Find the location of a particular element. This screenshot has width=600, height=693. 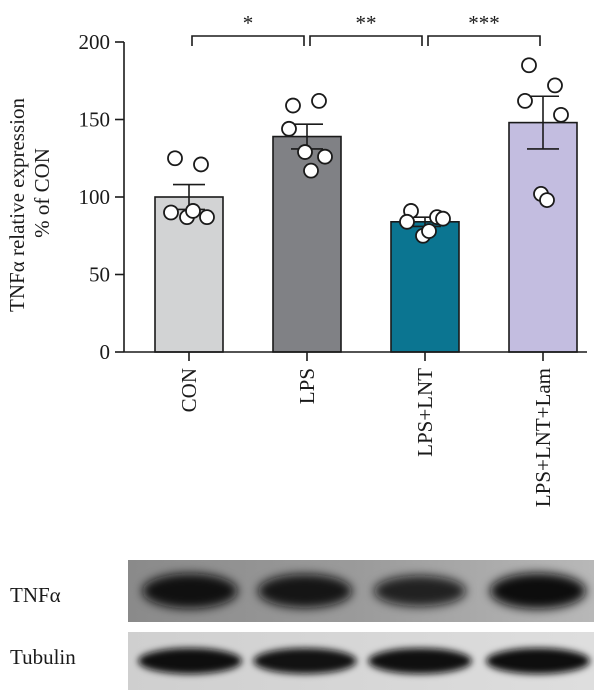

y-tick-label: 200 is located at coordinates (95, 42).